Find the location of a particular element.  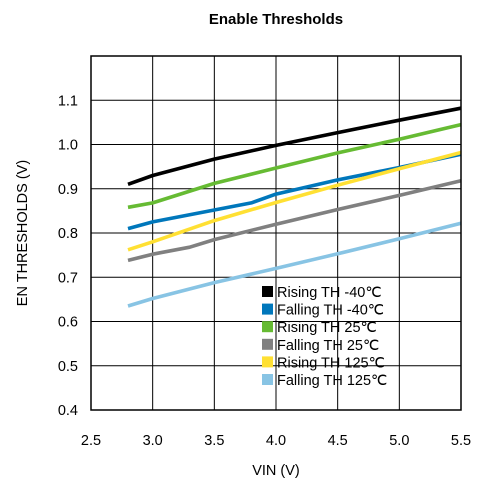

x-tick-label: 5.5 is located at coordinates (461, 441).